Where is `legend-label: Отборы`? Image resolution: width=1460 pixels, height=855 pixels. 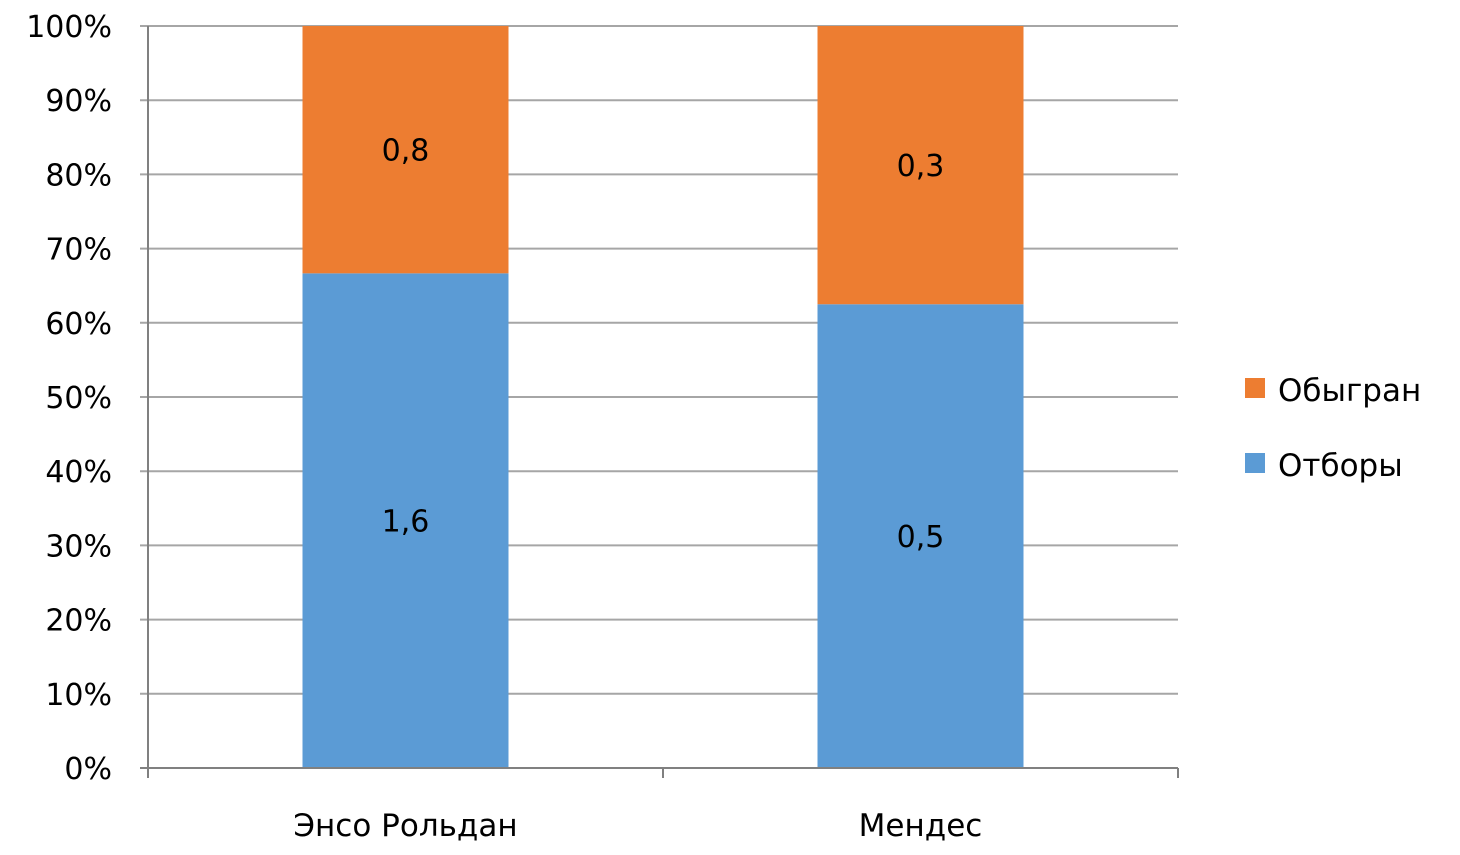
legend-label: Отборы is located at coordinates (1340, 466).